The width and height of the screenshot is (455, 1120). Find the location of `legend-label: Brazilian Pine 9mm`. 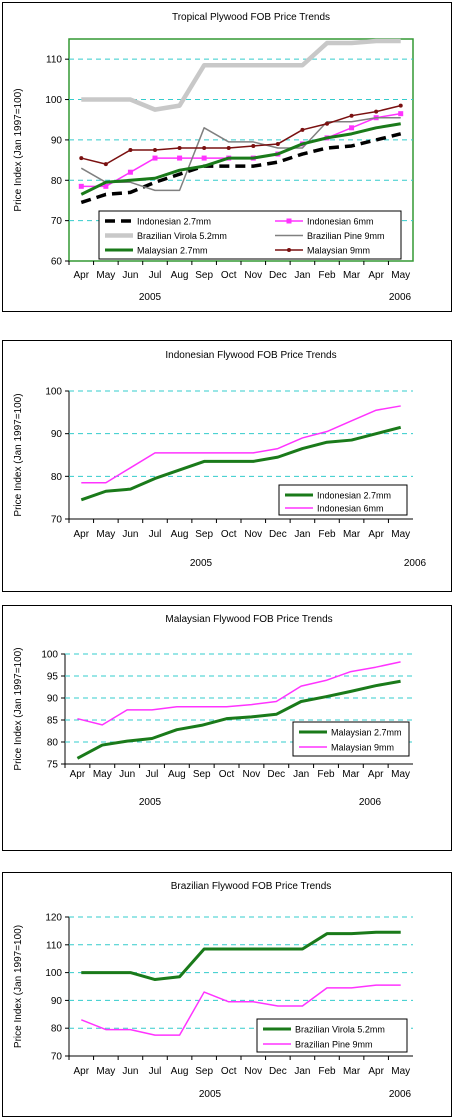

legend-label: Brazilian Pine 9mm is located at coordinates (346, 236).